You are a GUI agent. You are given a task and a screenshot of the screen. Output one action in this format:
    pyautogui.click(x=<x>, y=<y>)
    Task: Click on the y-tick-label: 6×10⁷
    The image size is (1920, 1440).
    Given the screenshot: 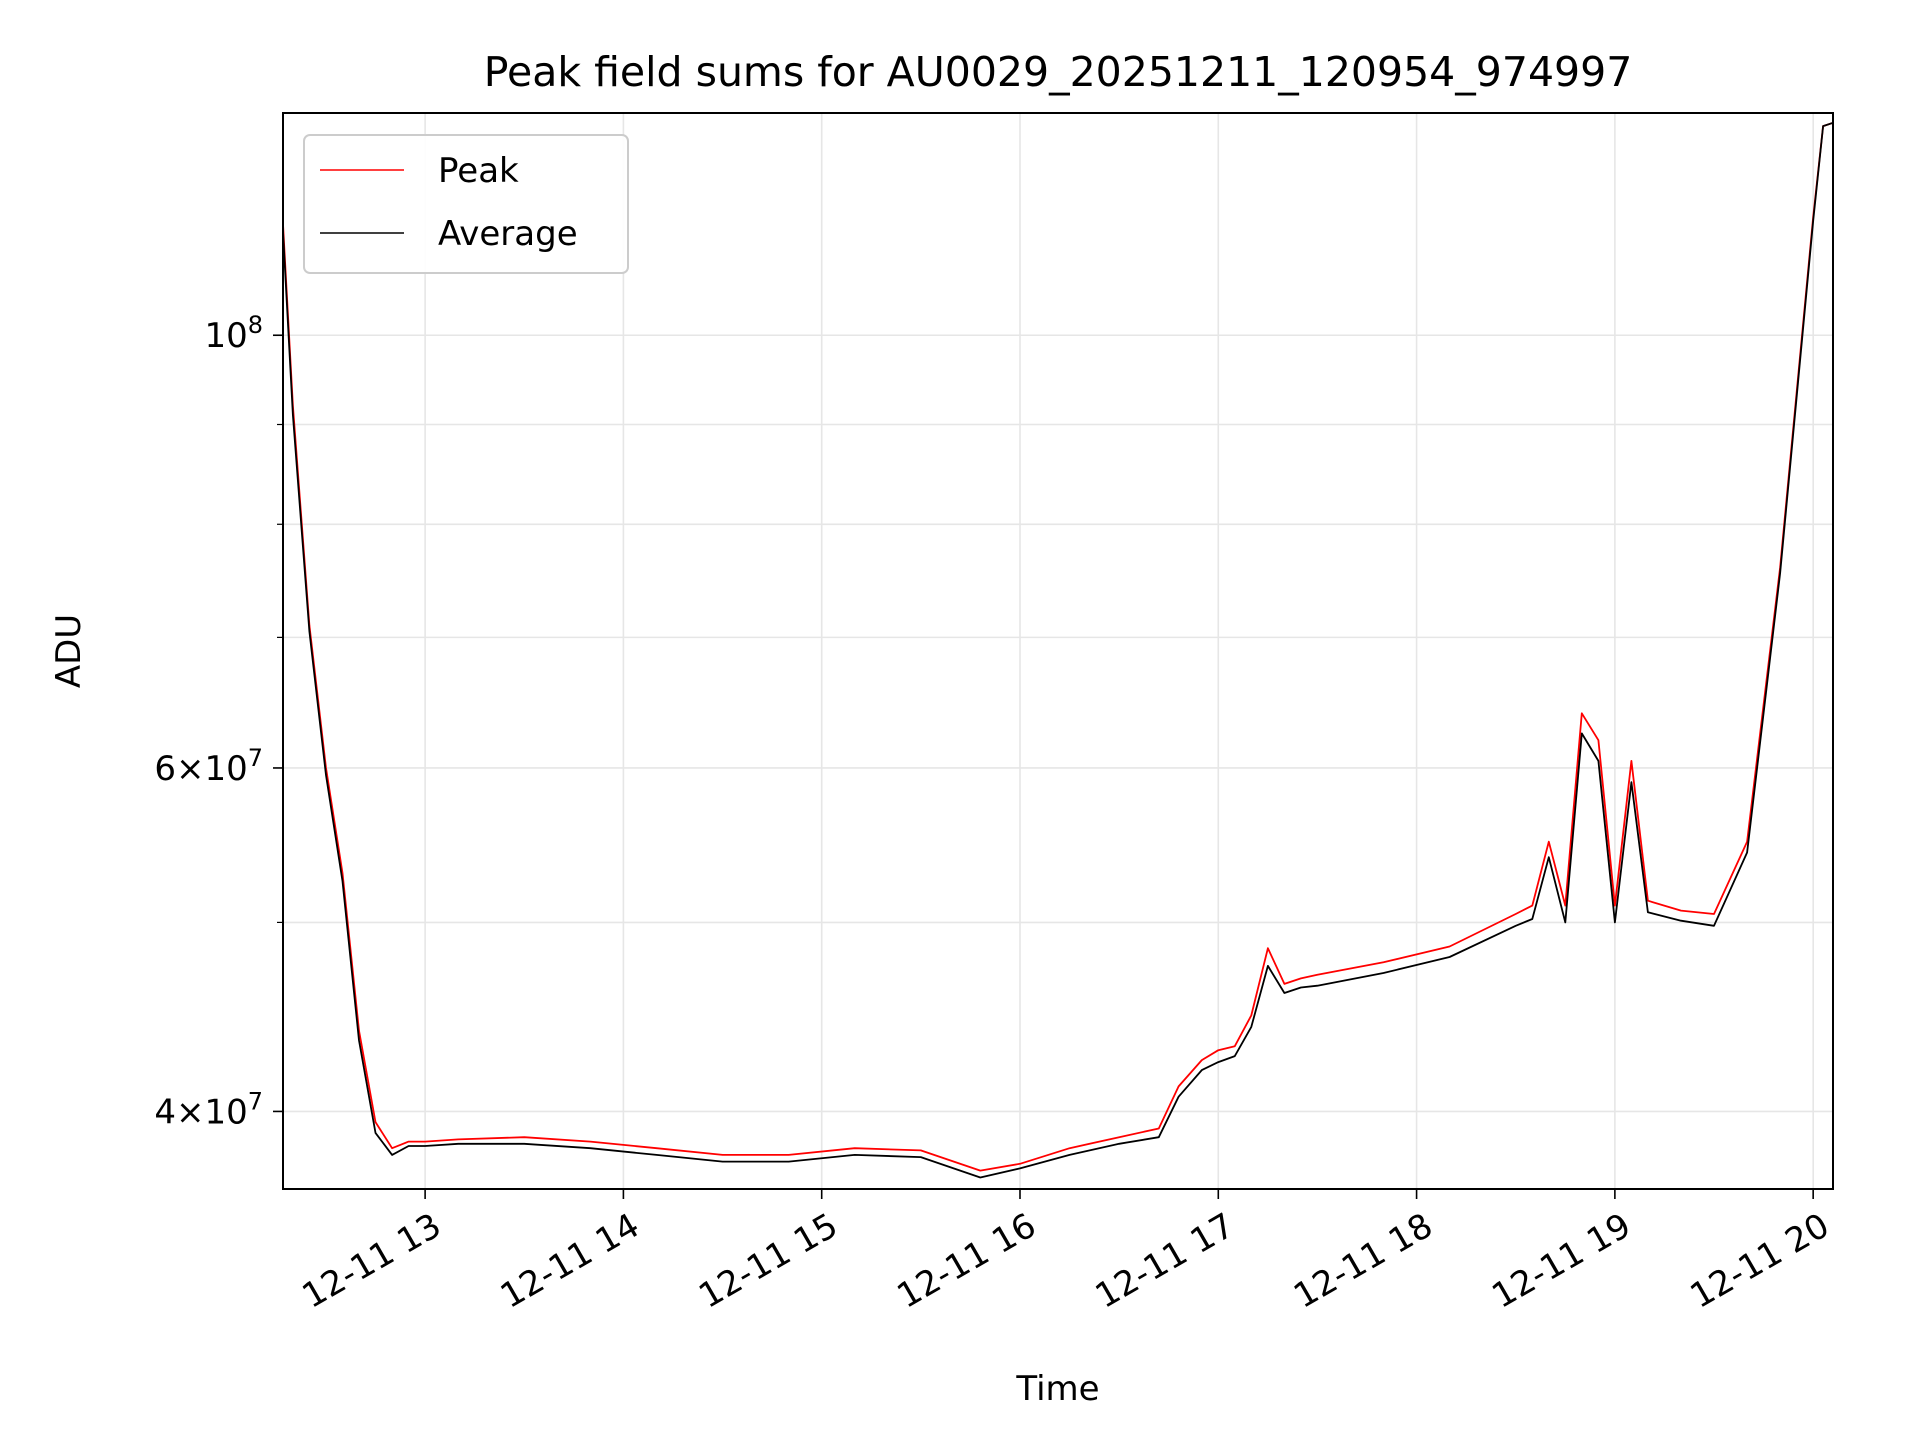 What is the action you would take?
    pyautogui.click(x=208, y=766)
    